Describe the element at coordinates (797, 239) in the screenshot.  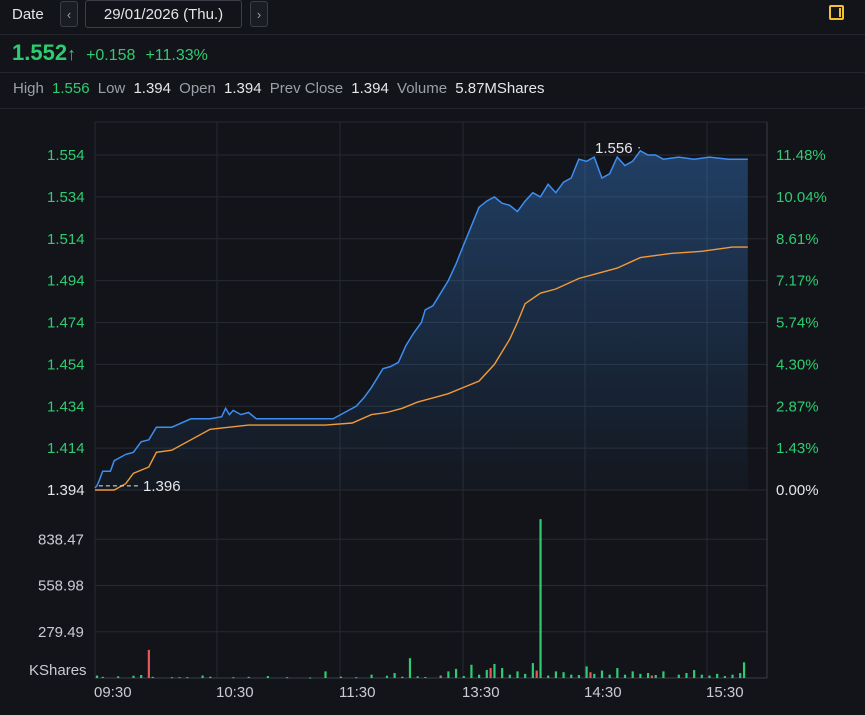
I see `y-tick-label-percent: 8.61%` at that location.